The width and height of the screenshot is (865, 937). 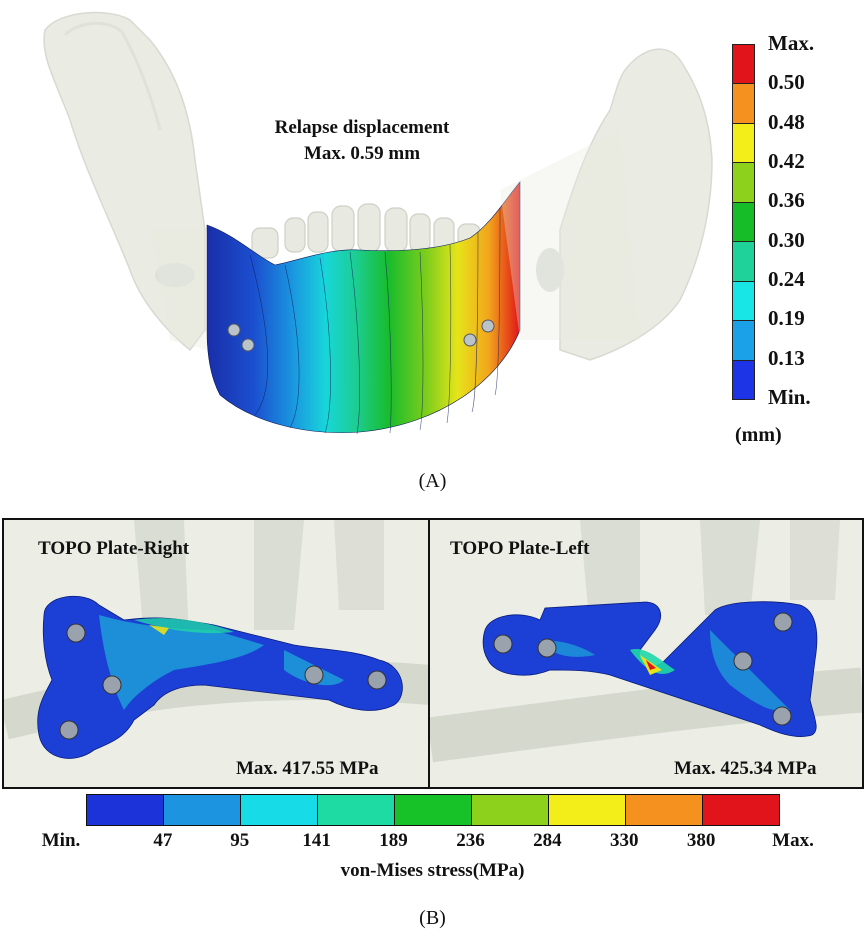 I want to click on displacement-legend-label: 0.13, so click(x=786, y=357).